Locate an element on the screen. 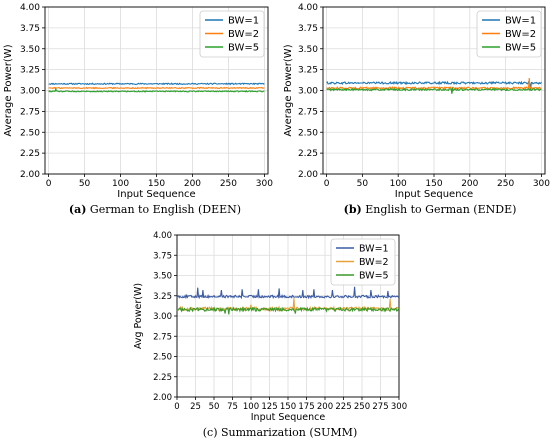  x-tick-label: 125 is located at coordinates (269, 407).